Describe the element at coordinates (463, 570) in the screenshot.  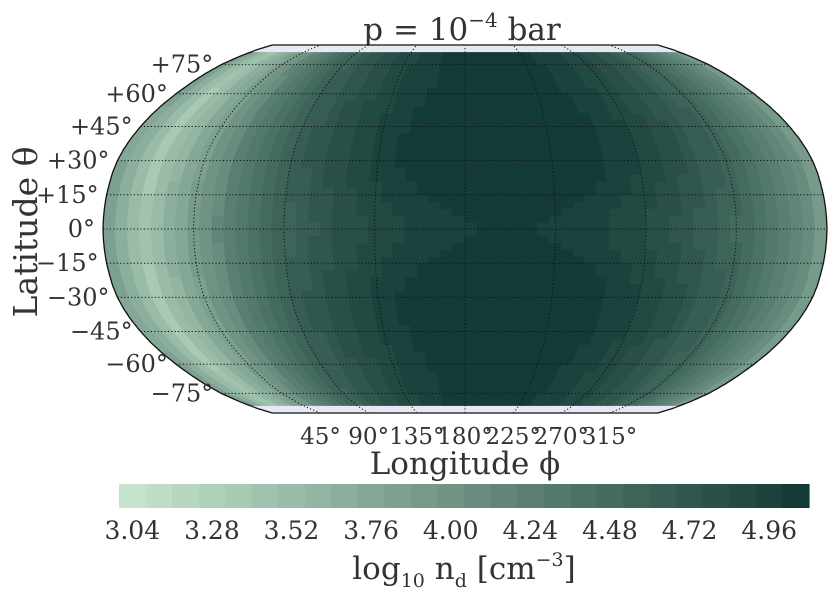
I see `colorbar-label: log10 nd [cm−3]` at that location.